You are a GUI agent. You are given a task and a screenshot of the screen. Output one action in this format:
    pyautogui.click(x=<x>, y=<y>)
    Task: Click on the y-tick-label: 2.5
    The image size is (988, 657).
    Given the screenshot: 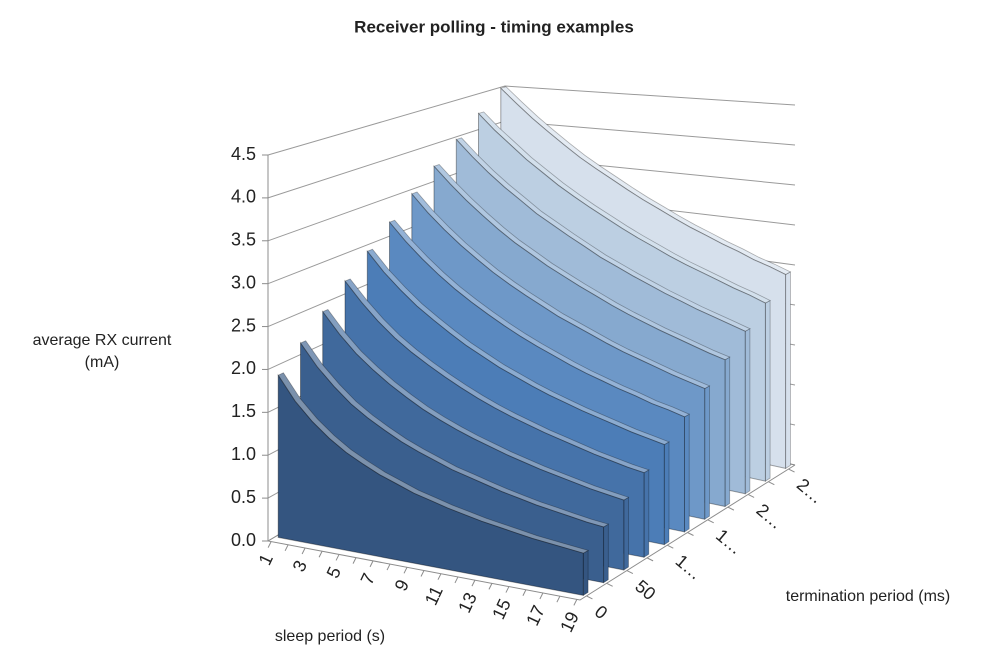 What is the action you would take?
    pyautogui.click(x=243, y=325)
    